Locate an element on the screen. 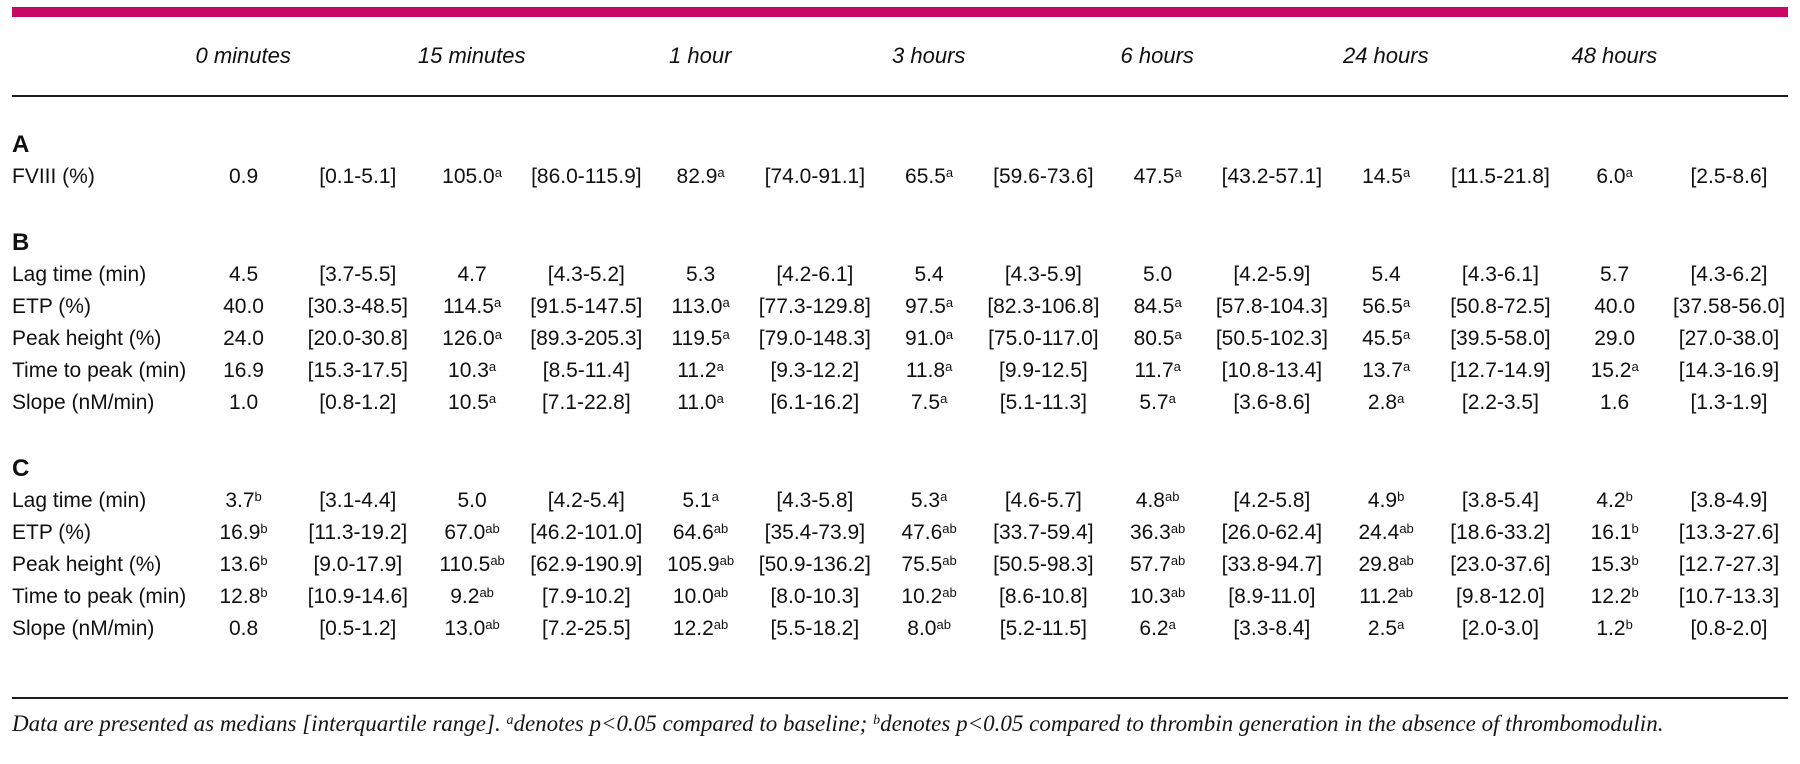 The image size is (1800, 764). row-label: Lag time (min) is located at coordinates (79, 274).